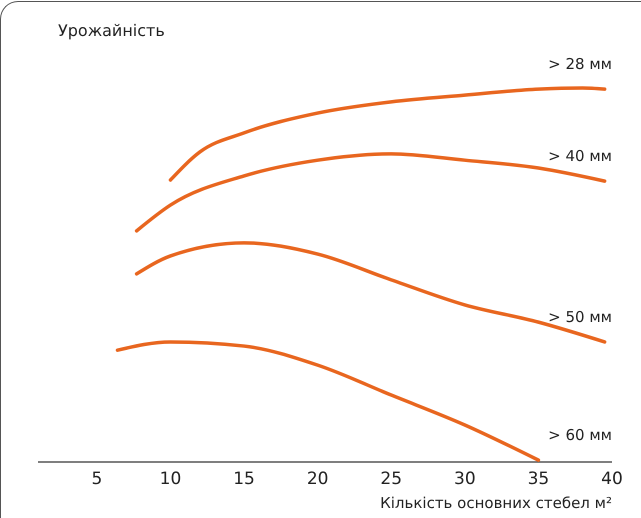 Image resolution: width=641 pixels, height=518 pixels. I want to click on x-tick-label: 5, so click(96, 479).